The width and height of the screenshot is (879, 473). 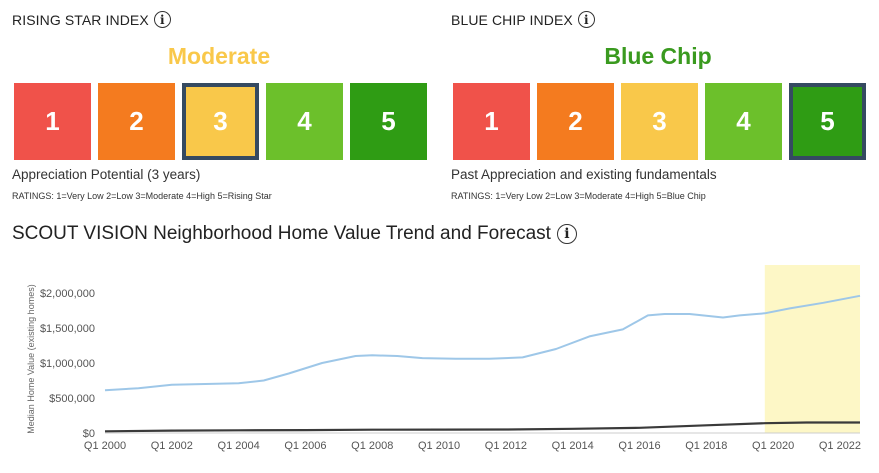 I want to click on y-tick-label: $2,000,000, so click(x=67, y=294).